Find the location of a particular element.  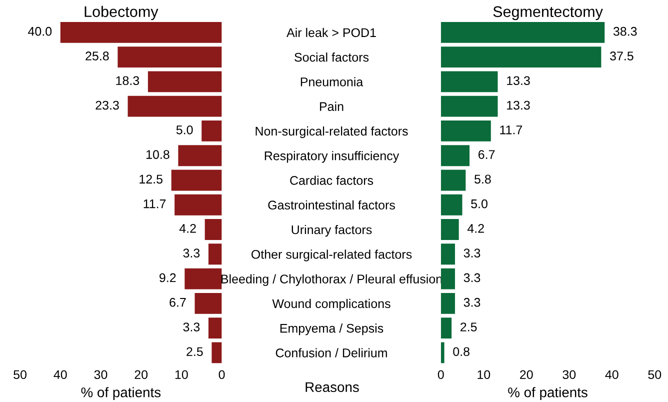

y-tick-label: Cardiac factors is located at coordinates (332, 180).